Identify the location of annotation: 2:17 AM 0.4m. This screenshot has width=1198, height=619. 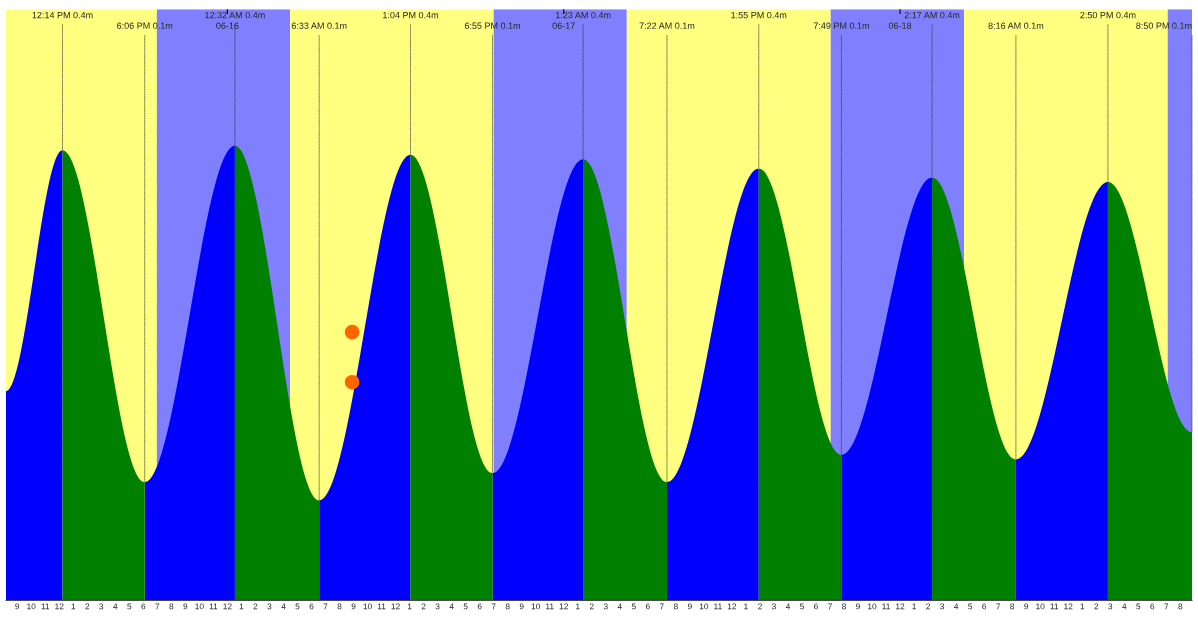
(932, 15).